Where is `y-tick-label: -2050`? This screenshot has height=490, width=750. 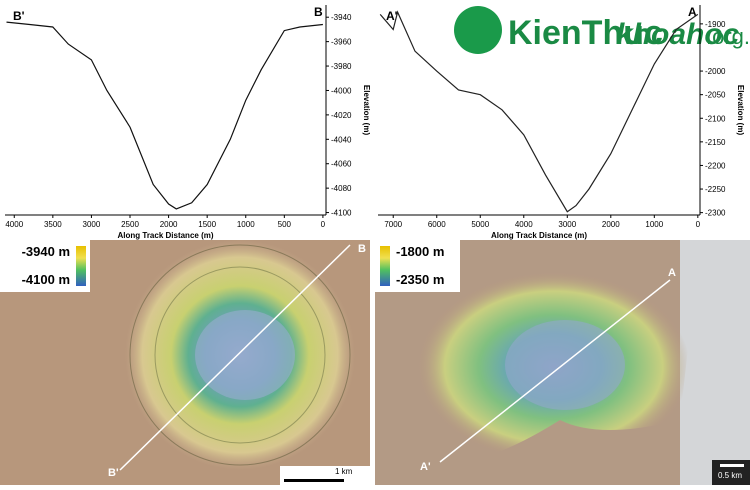 y-tick-label: -2050 is located at coordinates (715, 95).